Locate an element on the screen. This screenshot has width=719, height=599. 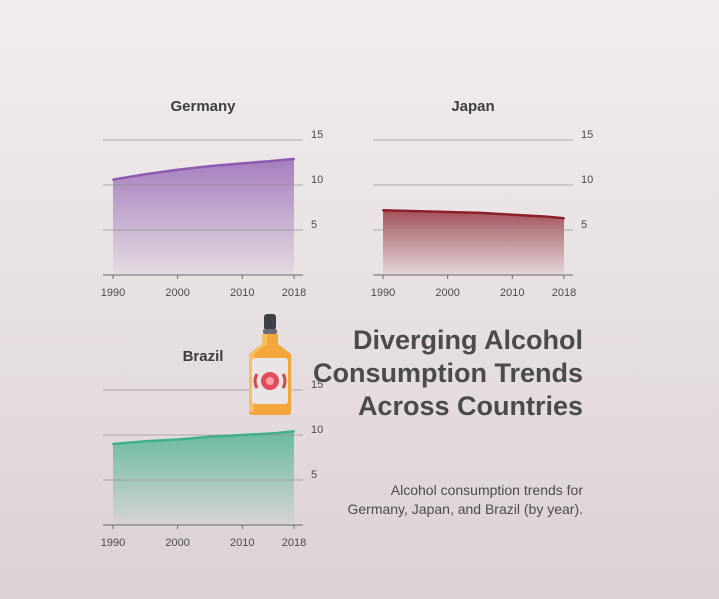
area-brazil is located at coordinates (203, 478).